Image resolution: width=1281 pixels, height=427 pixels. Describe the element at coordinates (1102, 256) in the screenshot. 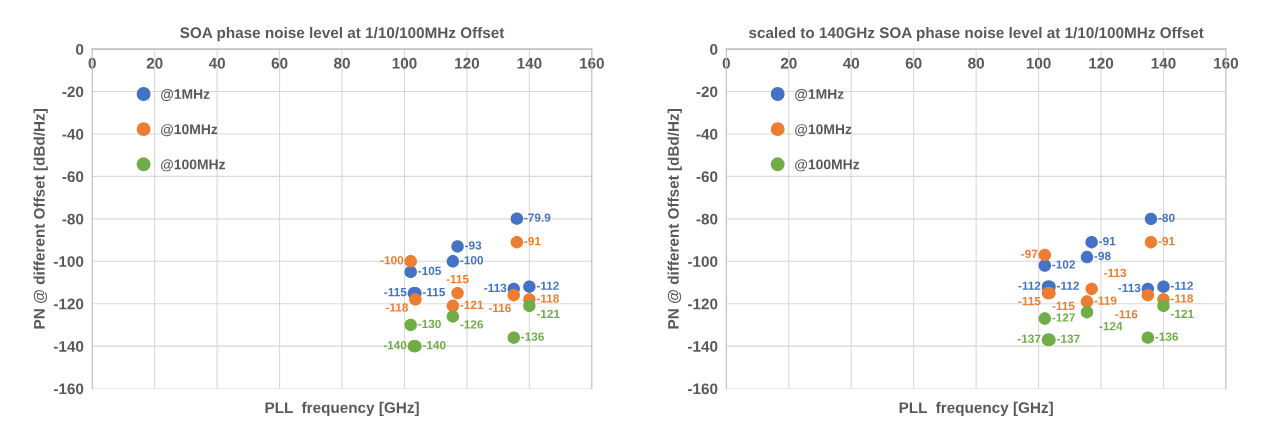

I see `data-label: -98` at that location.